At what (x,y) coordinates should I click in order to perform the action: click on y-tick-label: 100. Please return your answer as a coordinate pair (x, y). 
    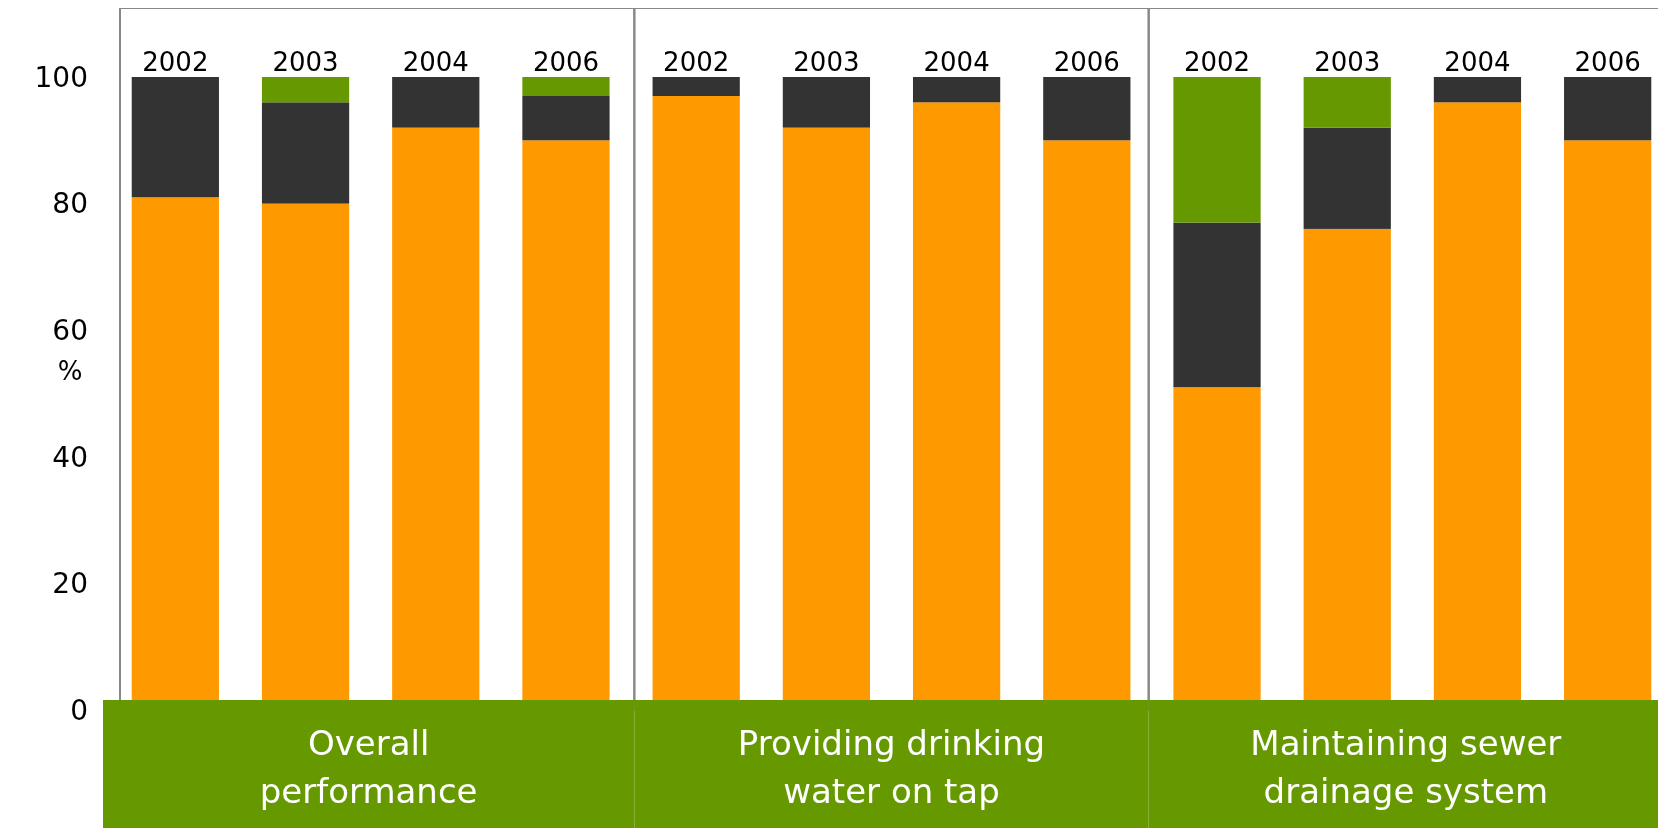
    Looking at the image, I should click on (61, 77).